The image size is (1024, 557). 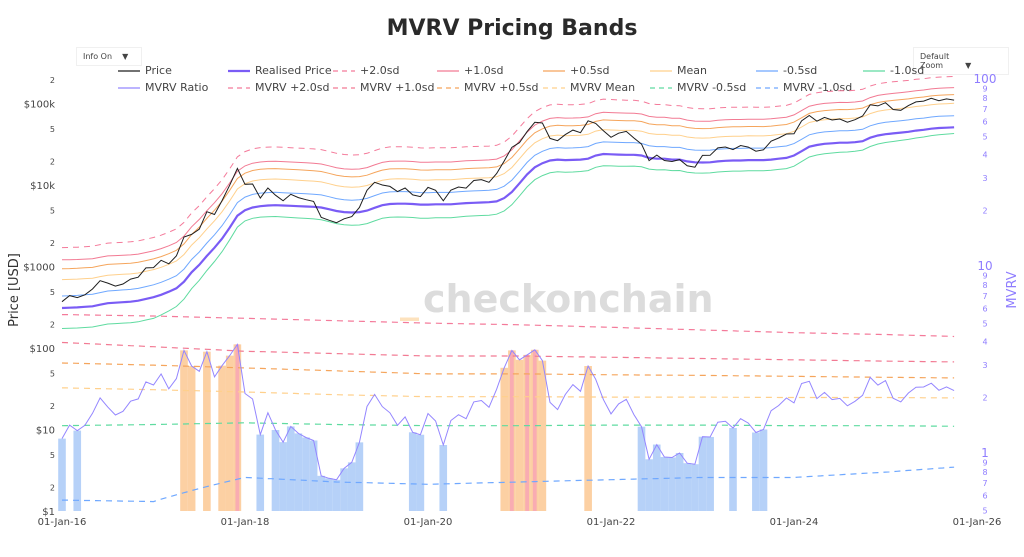 I want to click on legend-item-plus2: +2.0sd, so click(x=366, y=70).